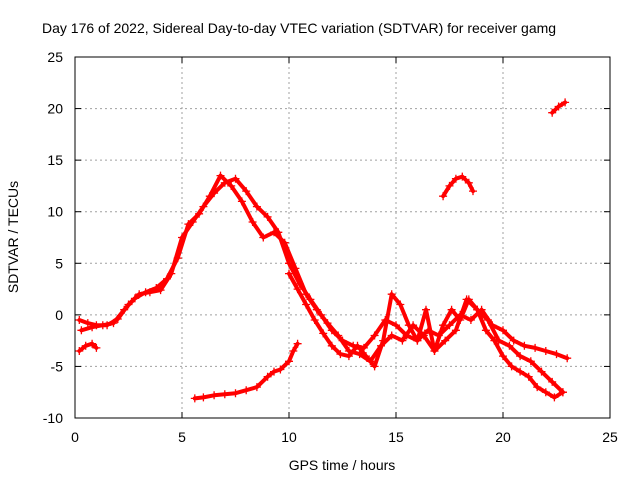 The width and height of the screenshot is (640, 480). I want to click on x-tick-label: 25, so click(610, 437).